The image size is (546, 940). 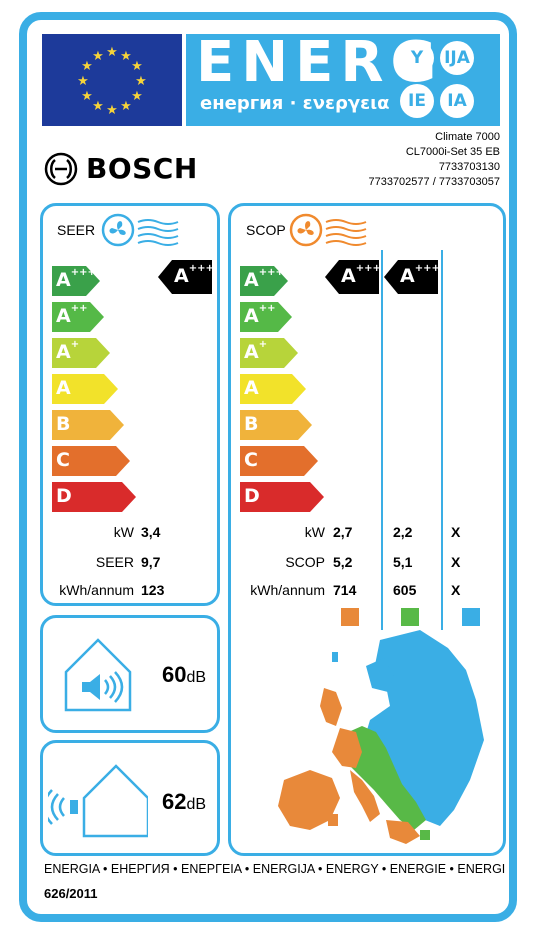 I want to click on cooling-class-4: A, so click(x=85, y=389).